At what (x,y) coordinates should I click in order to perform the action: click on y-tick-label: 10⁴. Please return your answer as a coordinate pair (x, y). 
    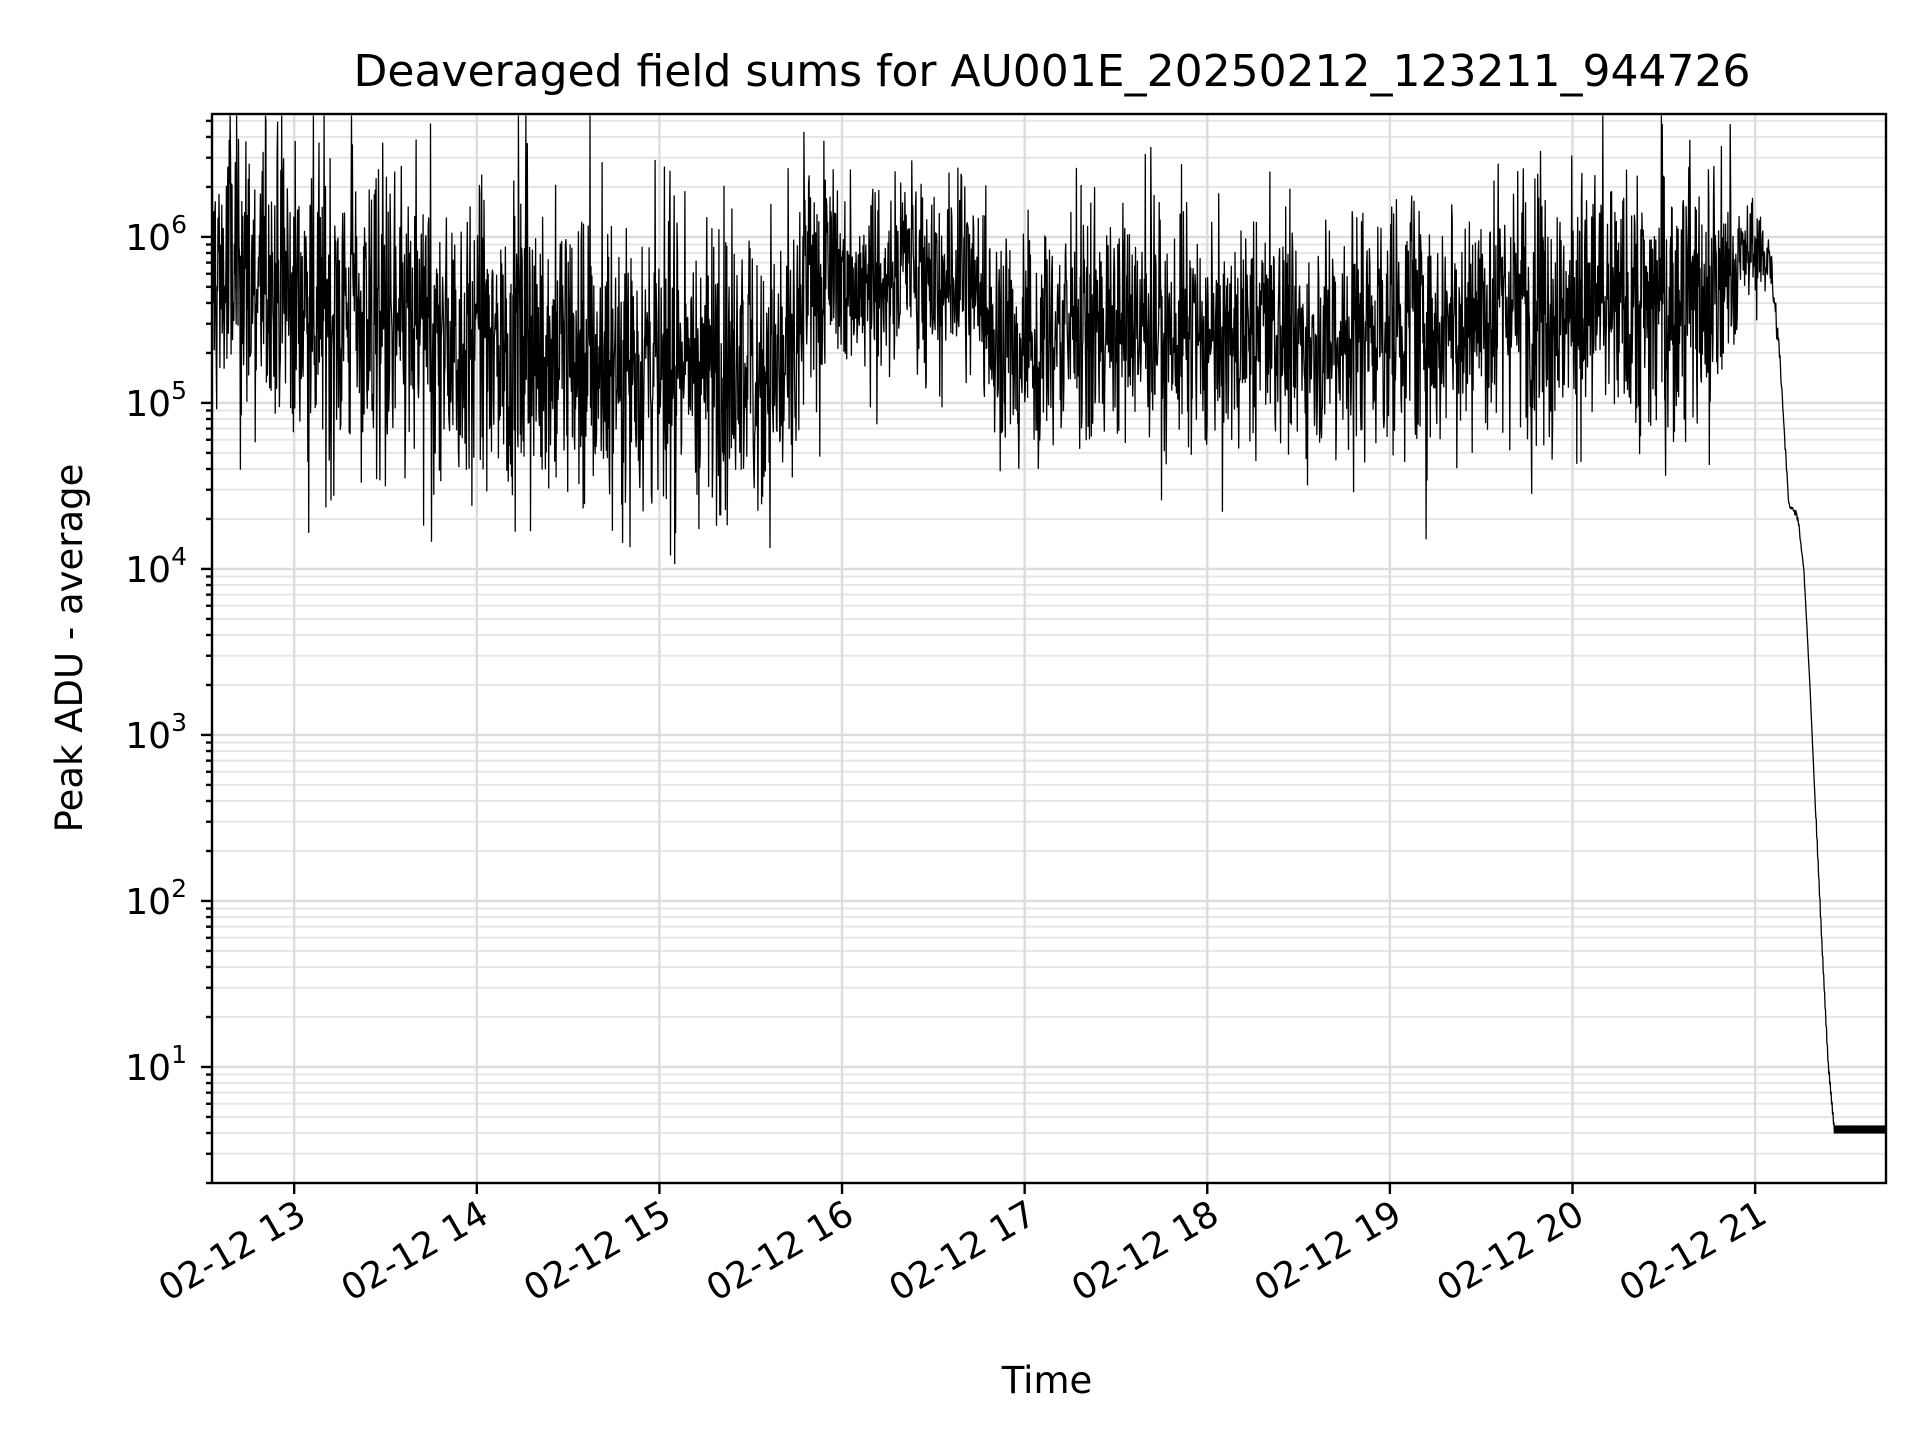
    Looking at the image, I should click on (156, 566).